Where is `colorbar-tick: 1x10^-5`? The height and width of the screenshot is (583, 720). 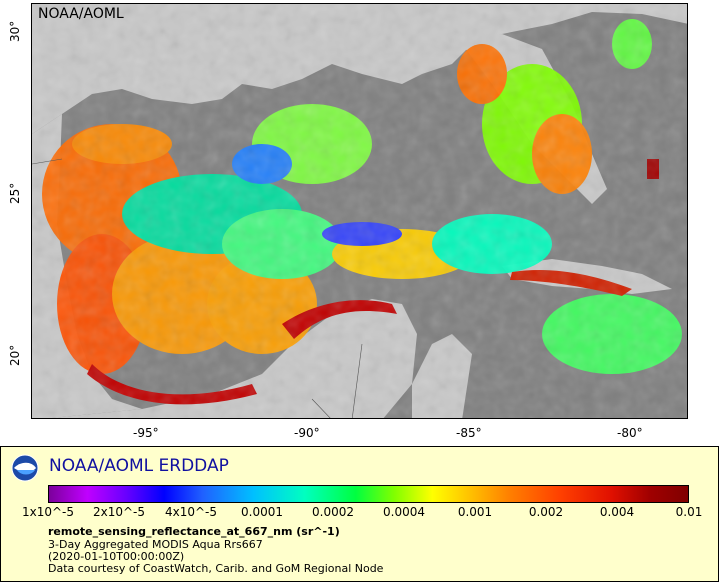
colorbar-tick: 1x10^-5 is located at coordinates (48, 512).